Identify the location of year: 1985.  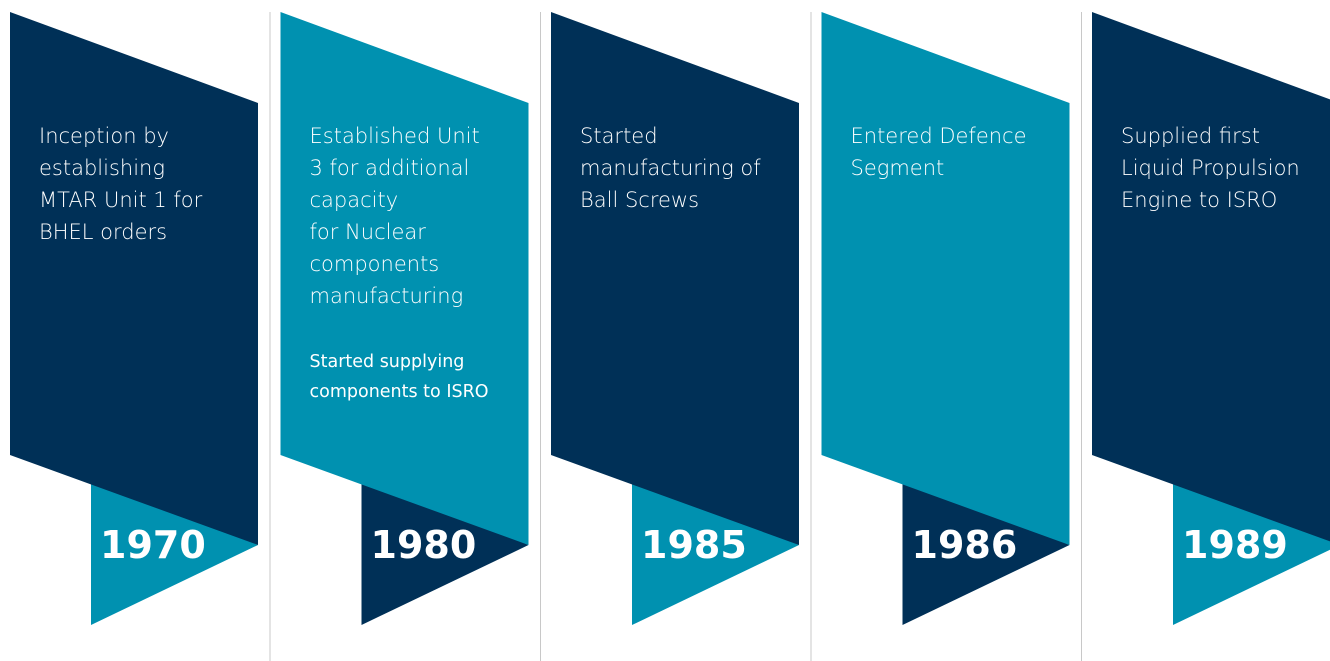
(694, 545).